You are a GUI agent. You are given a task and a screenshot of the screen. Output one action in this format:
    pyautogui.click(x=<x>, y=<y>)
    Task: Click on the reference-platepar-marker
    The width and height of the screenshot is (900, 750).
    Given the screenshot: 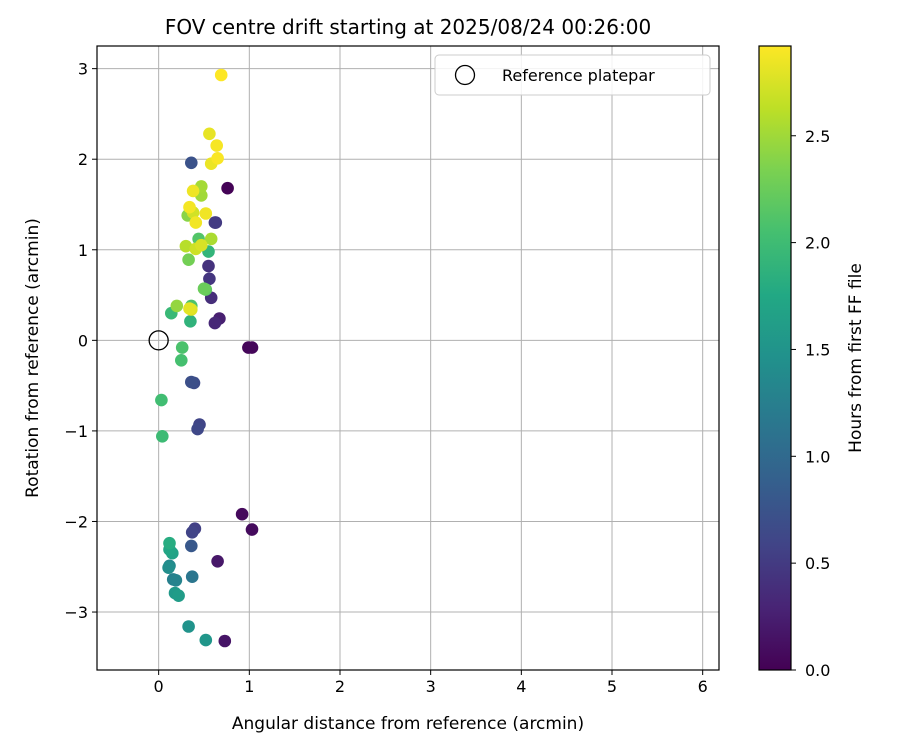 What is the action you would take?
    pyautogui.click(x=158, y=340)
    